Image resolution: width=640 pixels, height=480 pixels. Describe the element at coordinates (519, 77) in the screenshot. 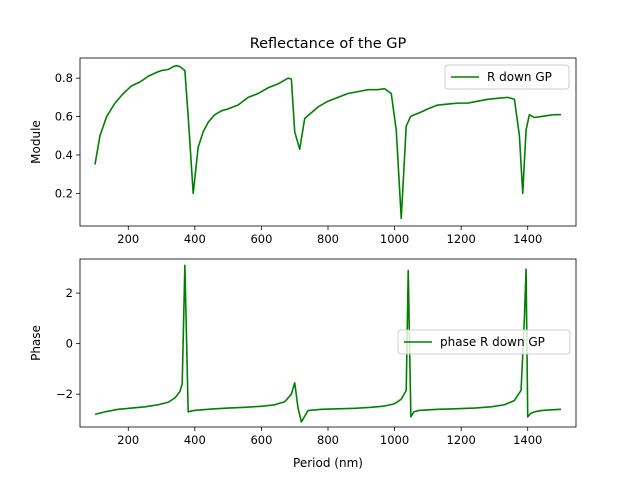

I see `legend-entry: R down GP` at that location.